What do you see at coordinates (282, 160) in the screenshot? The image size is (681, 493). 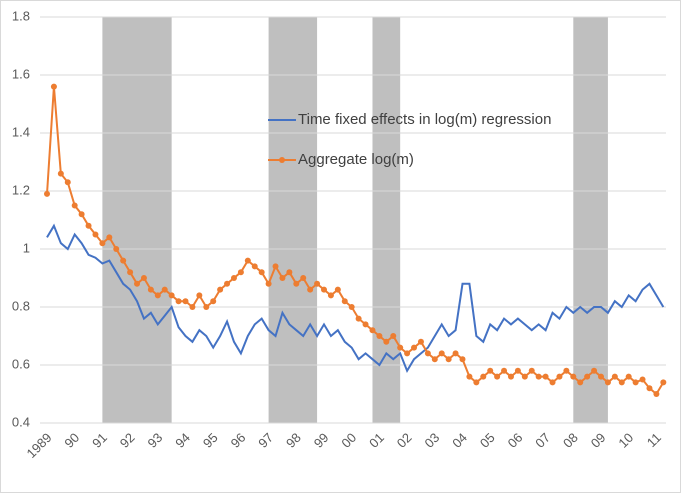 I see `legend-marker` at bounding box center [282, 160].